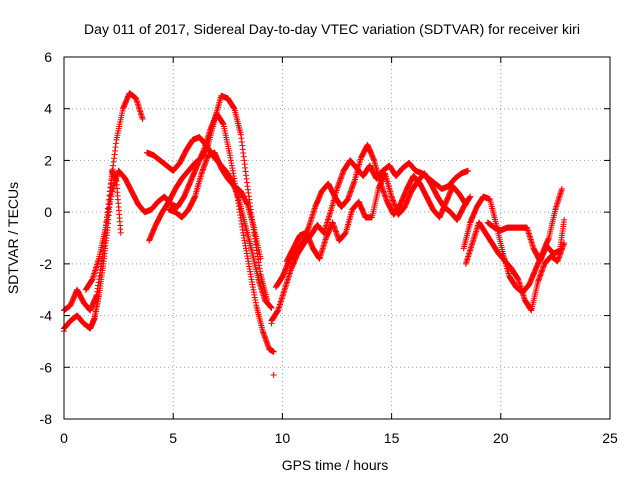  What do you see at coordinates (64, 438) in the screenshot?
I see `x-tick-label: 0` at bounding box center [64, 438].